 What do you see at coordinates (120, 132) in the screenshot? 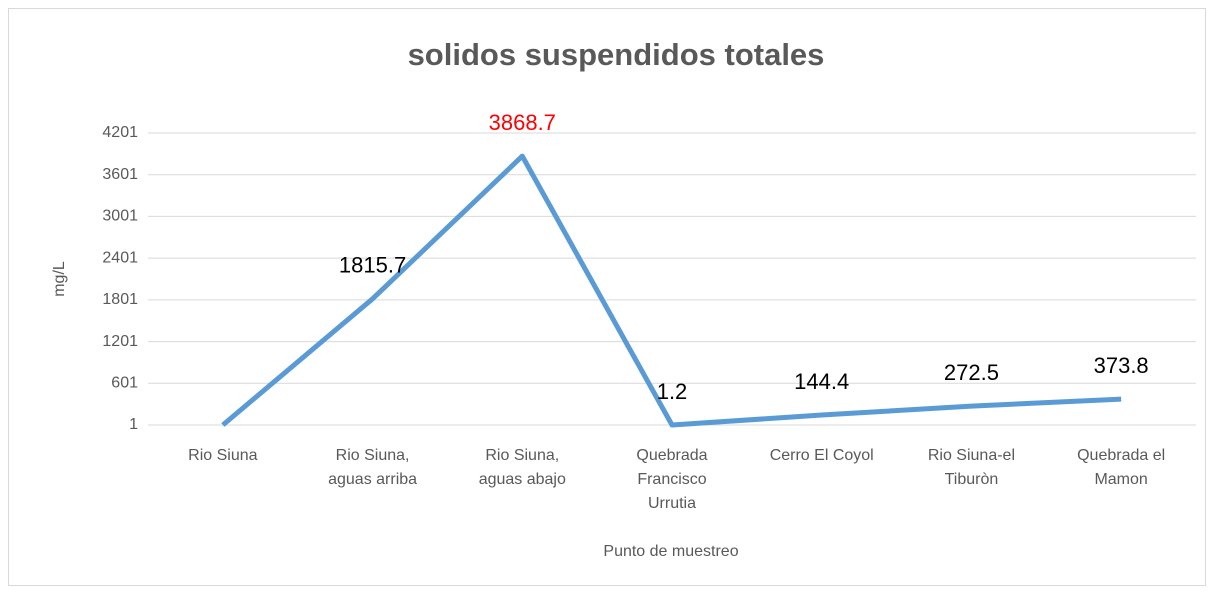
I see `y-tick-label: 4201` at bounding box center [120, 132].